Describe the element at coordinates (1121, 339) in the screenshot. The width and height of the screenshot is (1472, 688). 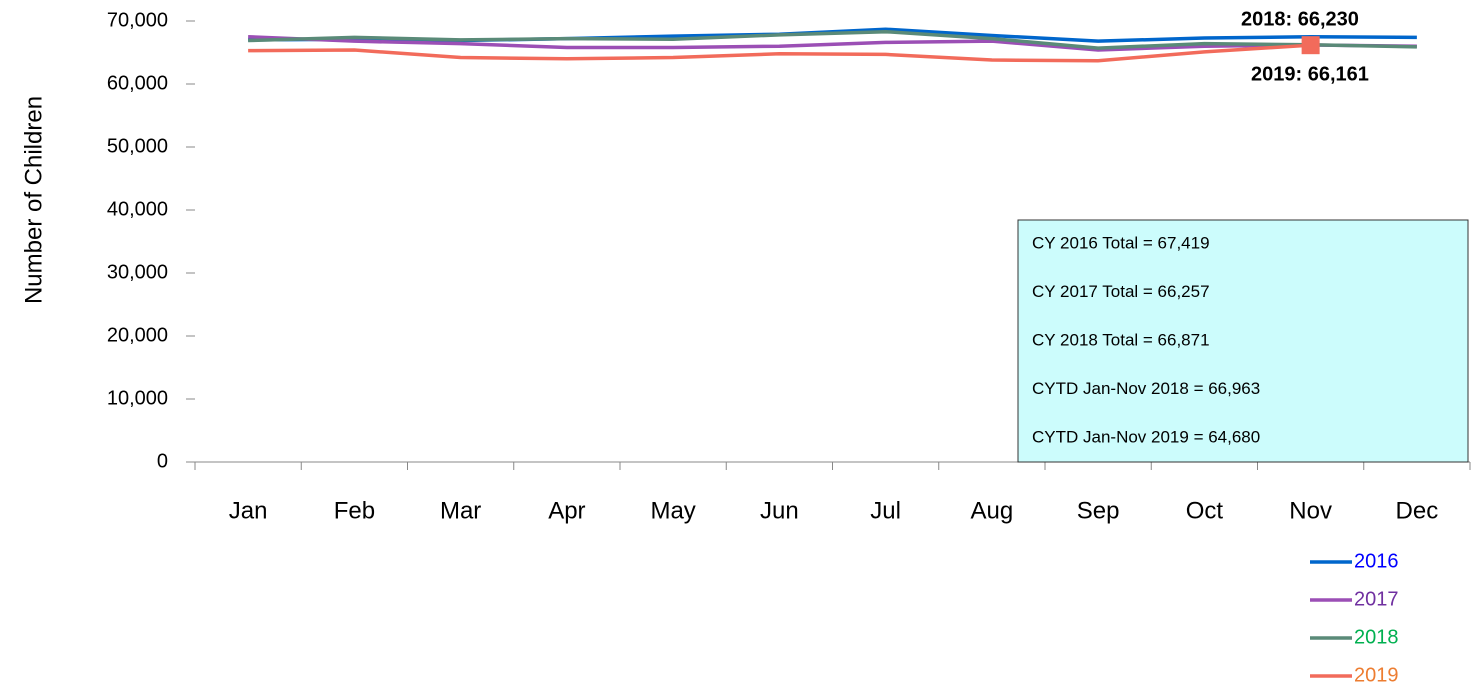
I see `summary-line: CY 2018 Total = 66,871` at that location.